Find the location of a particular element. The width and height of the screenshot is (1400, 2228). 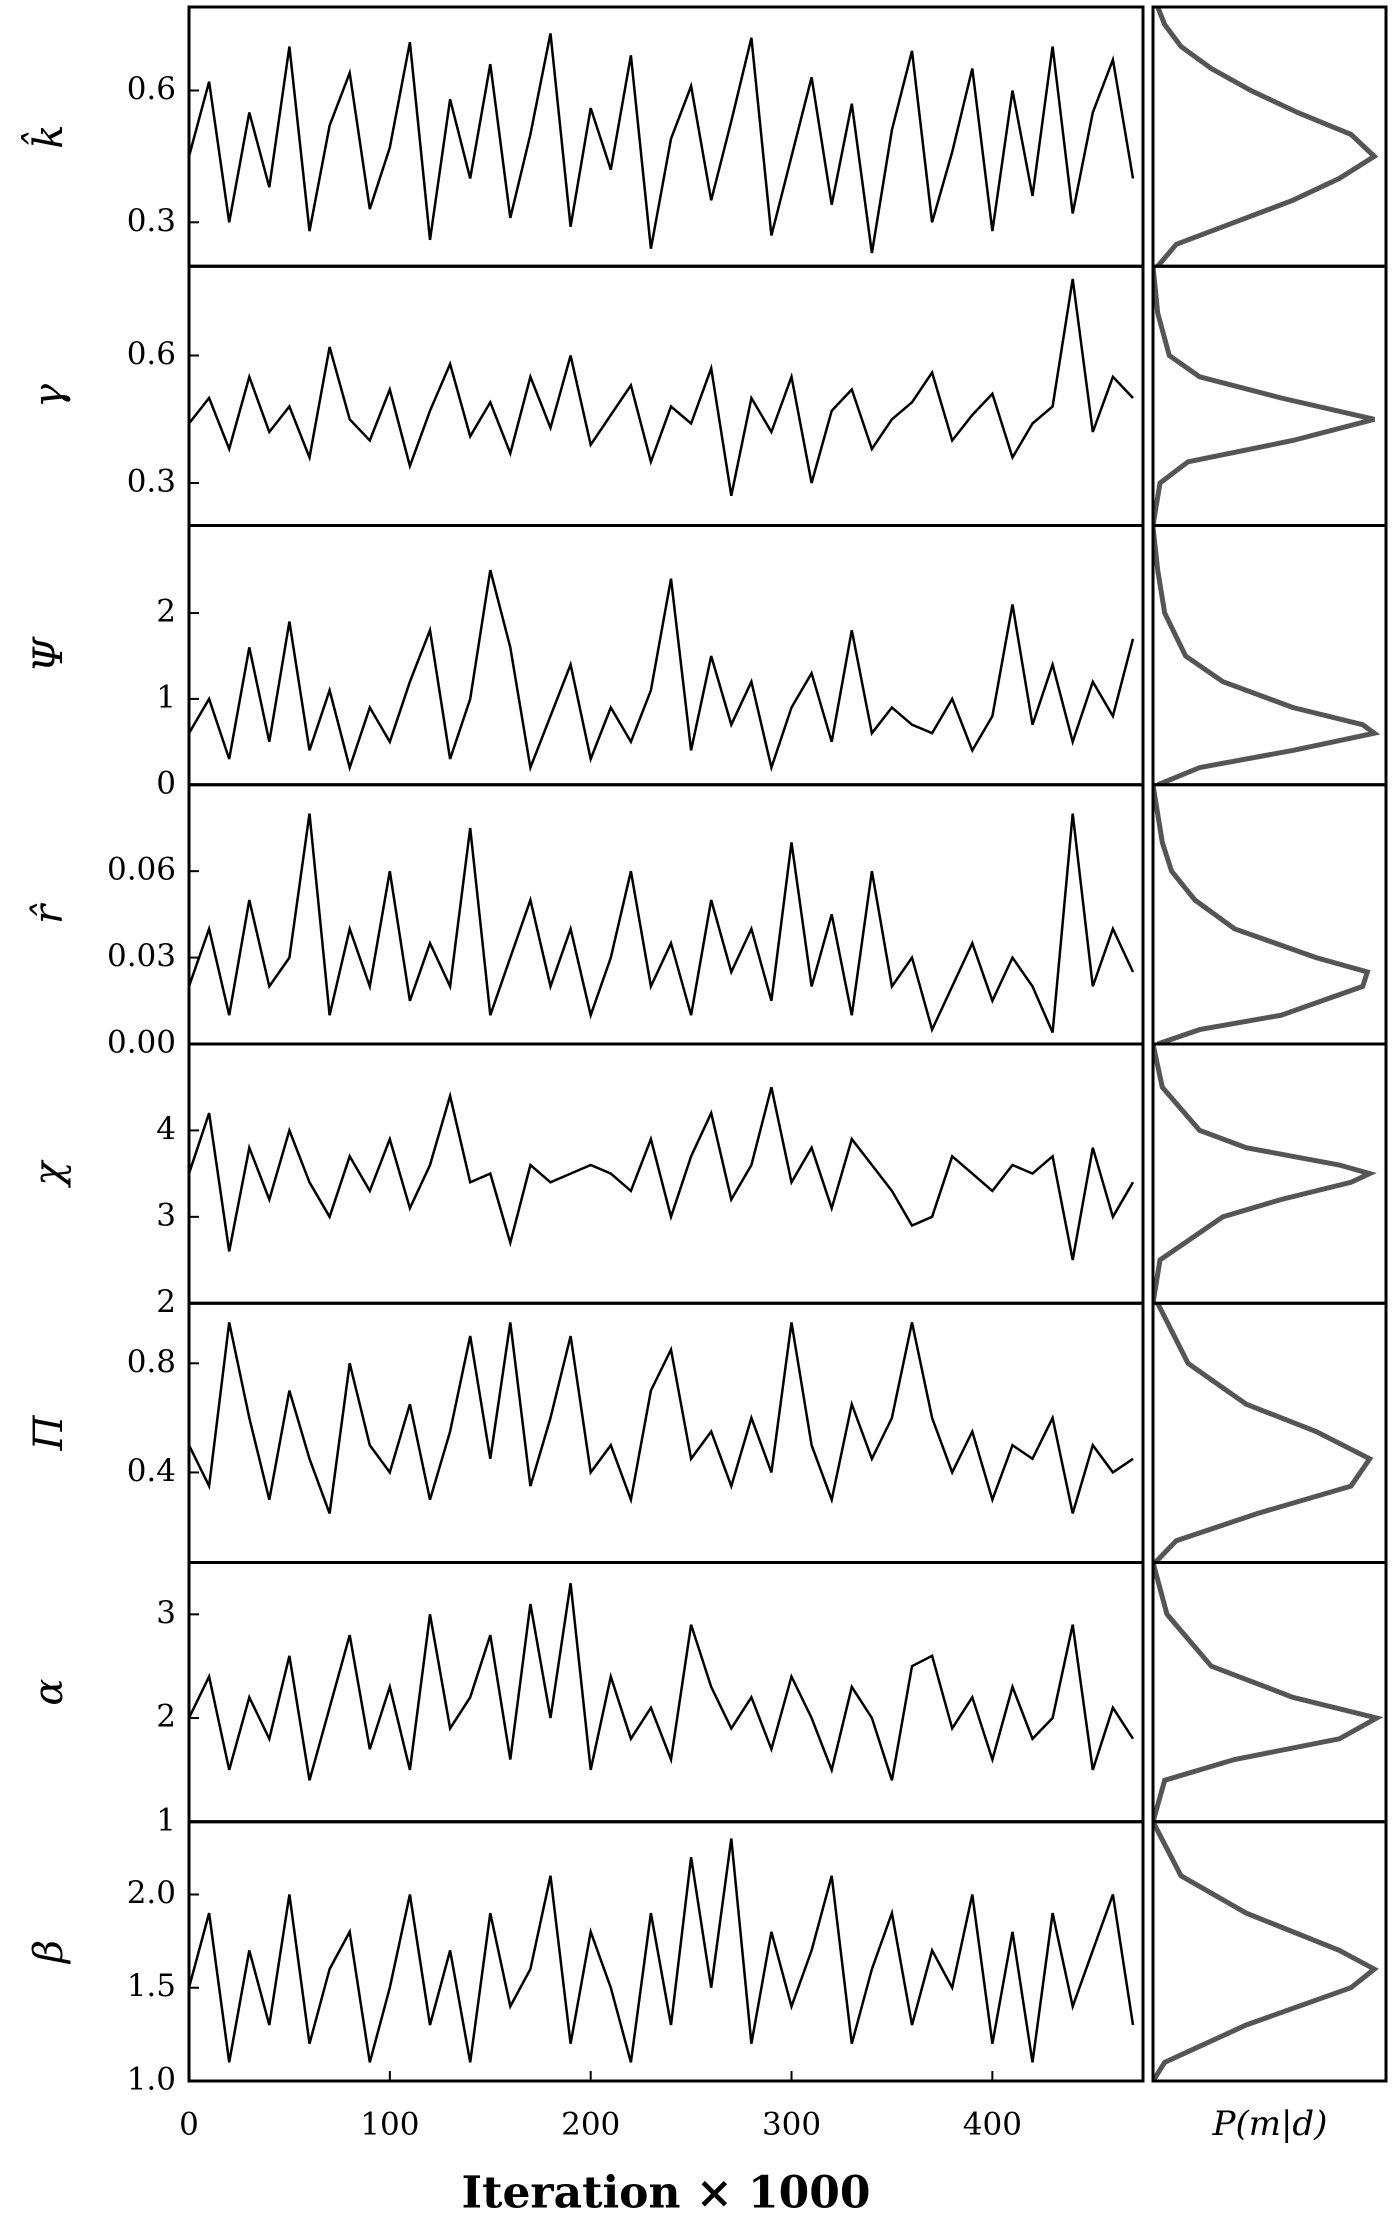

x-tick-label: 400 is located at coordinates (992, 2125).